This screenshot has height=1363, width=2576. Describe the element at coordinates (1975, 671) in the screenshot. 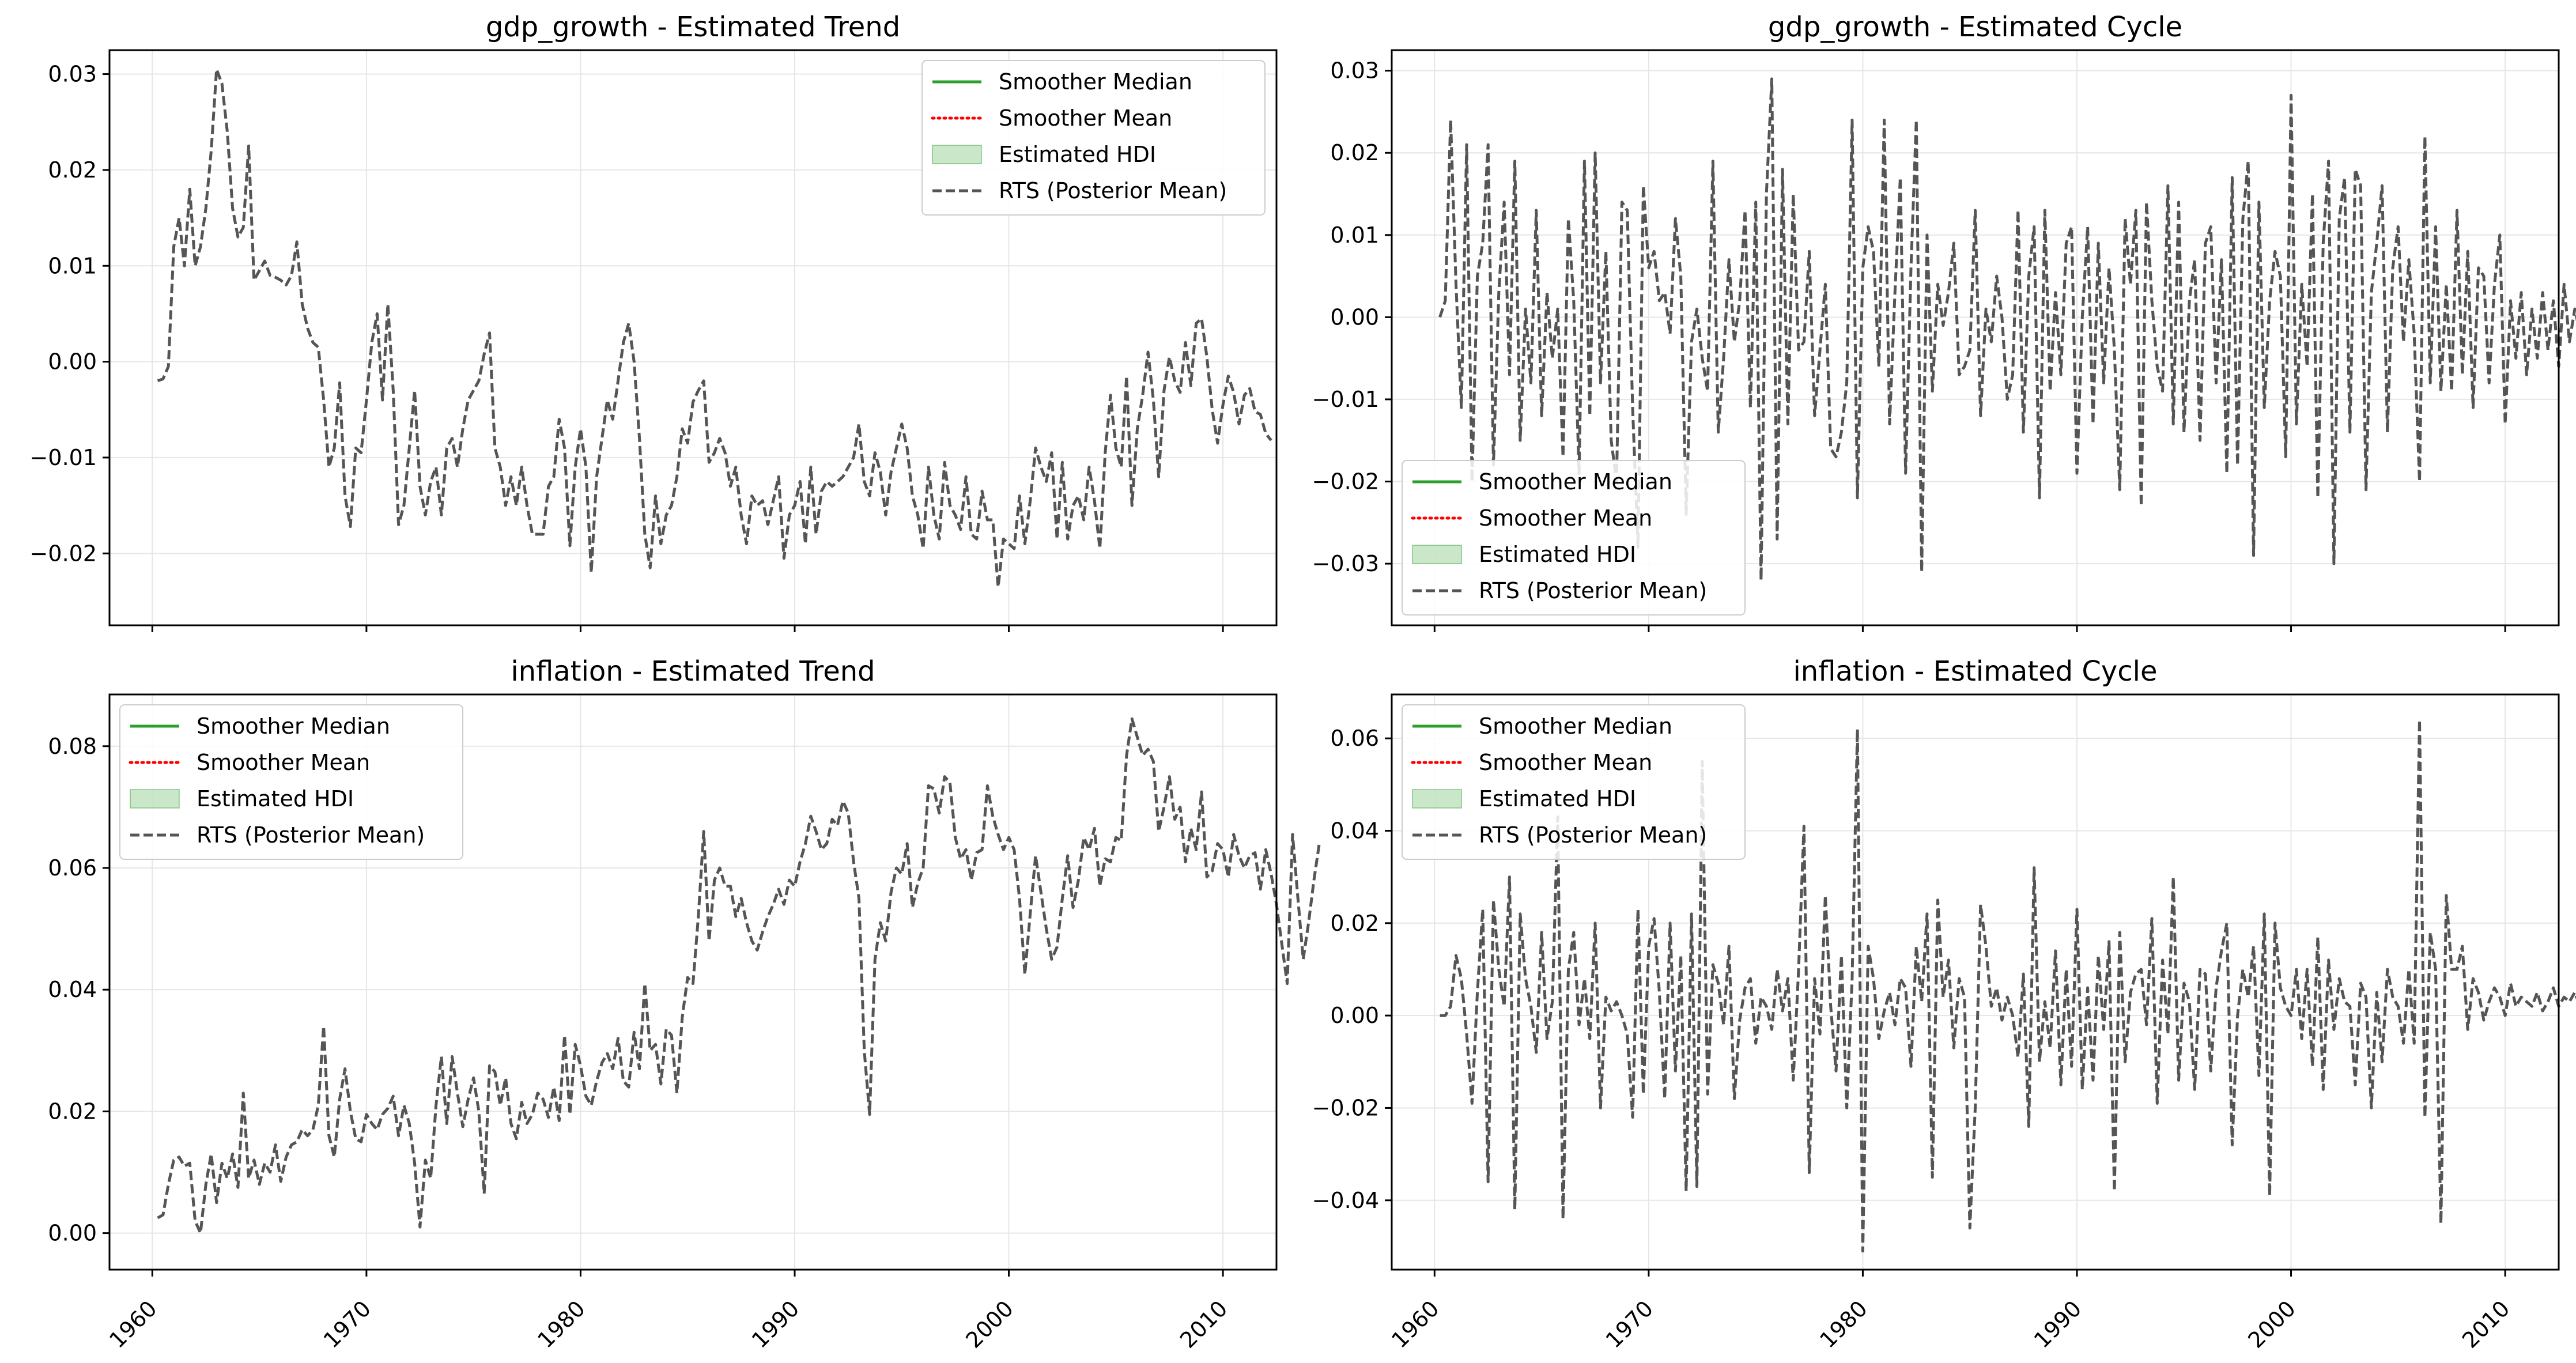

I see `subplot-title: inflation - Estimated Cycle` at that location.